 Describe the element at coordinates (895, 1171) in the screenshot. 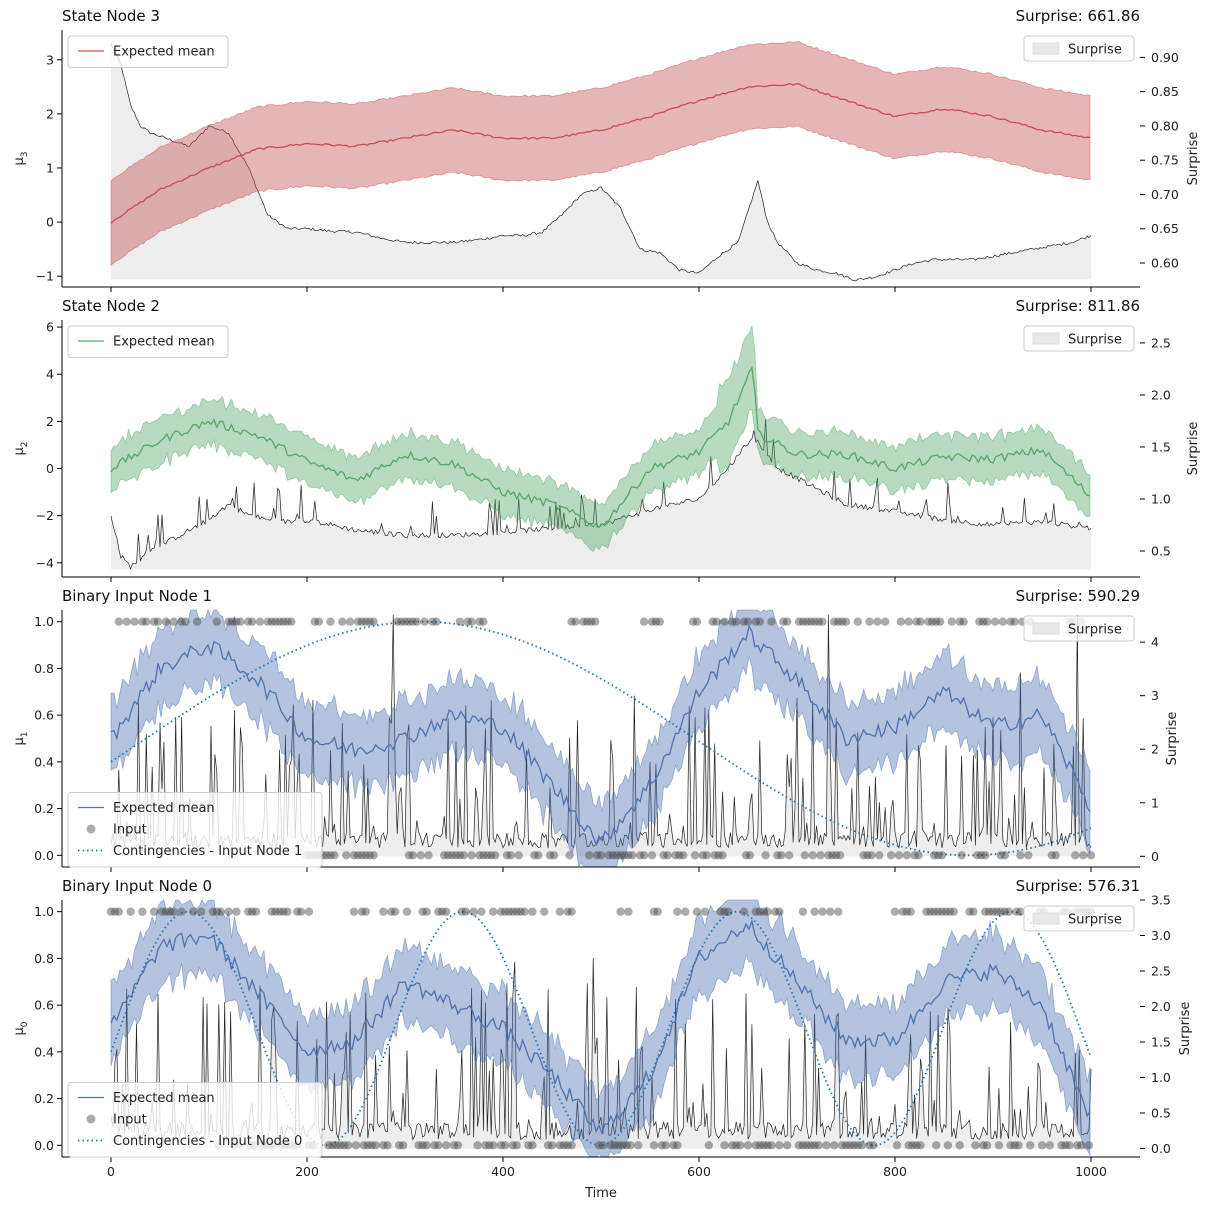

I see `x-tick-label: 800` at that location.